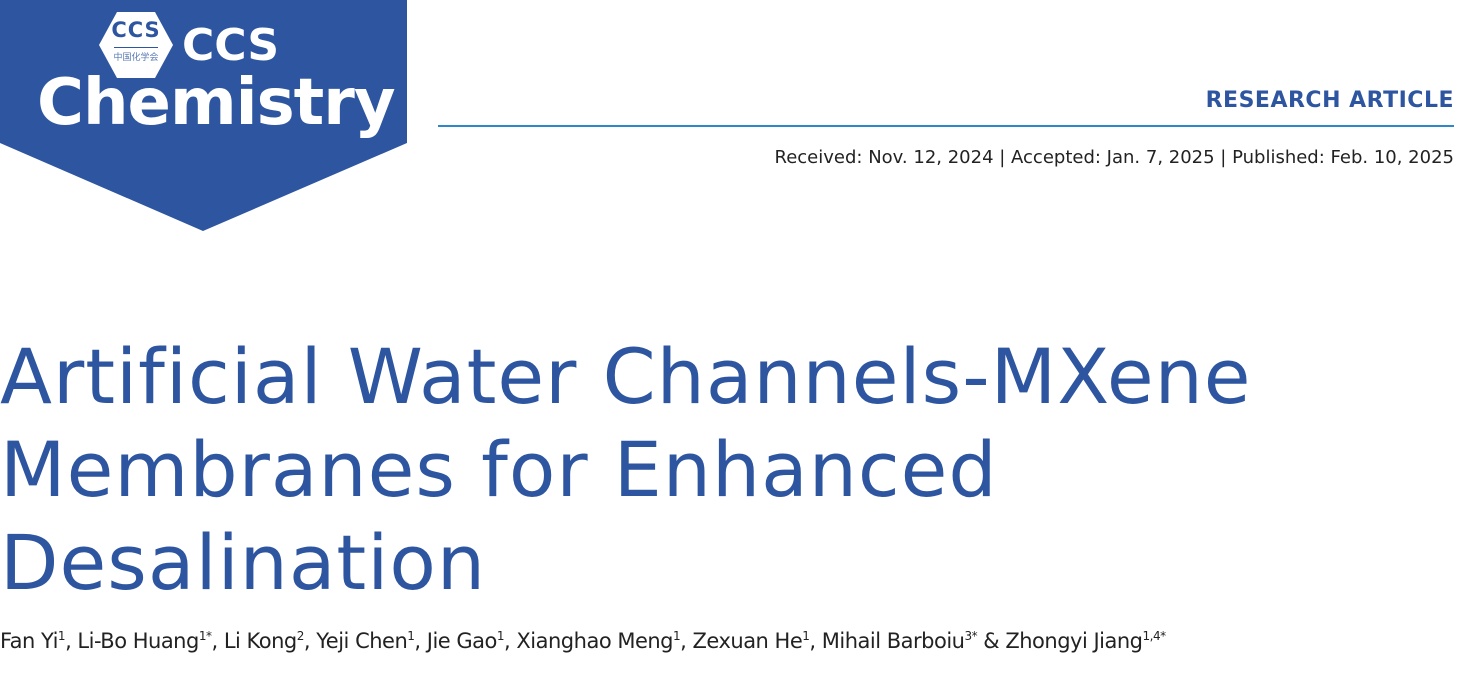 The image size is (1464, 674). I want to click on author: Fan Yi1, so click(33, 641).